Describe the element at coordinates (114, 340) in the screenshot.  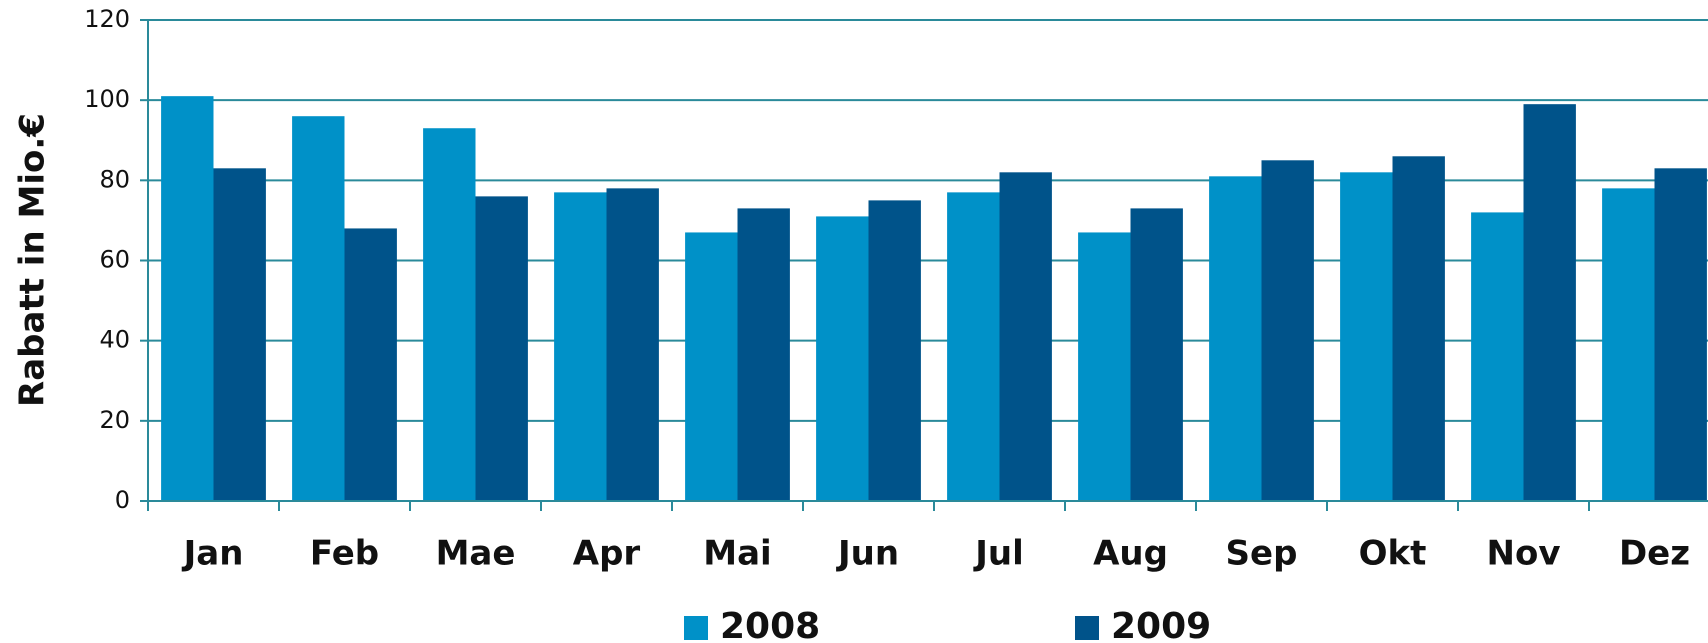
I see `y-tick-label: 40` at that location.